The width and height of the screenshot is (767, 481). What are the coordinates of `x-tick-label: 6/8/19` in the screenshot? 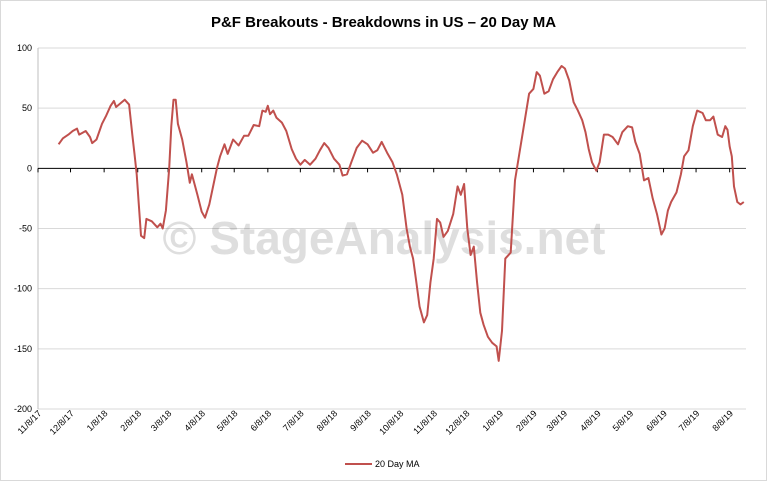 It's located at (656, 420).